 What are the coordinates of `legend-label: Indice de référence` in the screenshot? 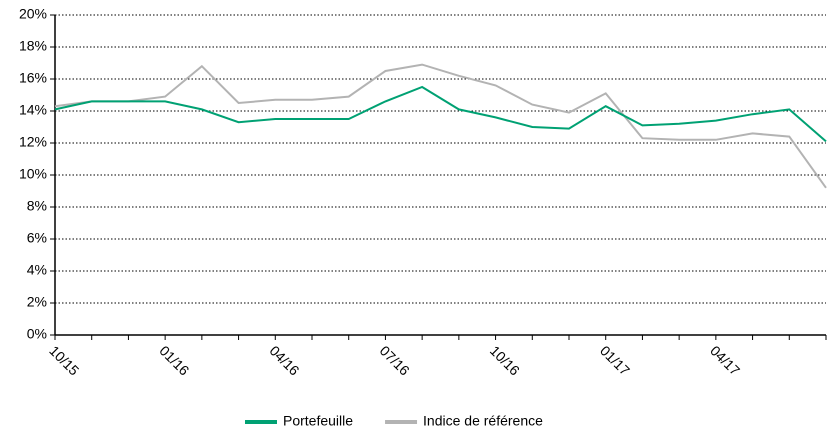 It's located at (483, 421).